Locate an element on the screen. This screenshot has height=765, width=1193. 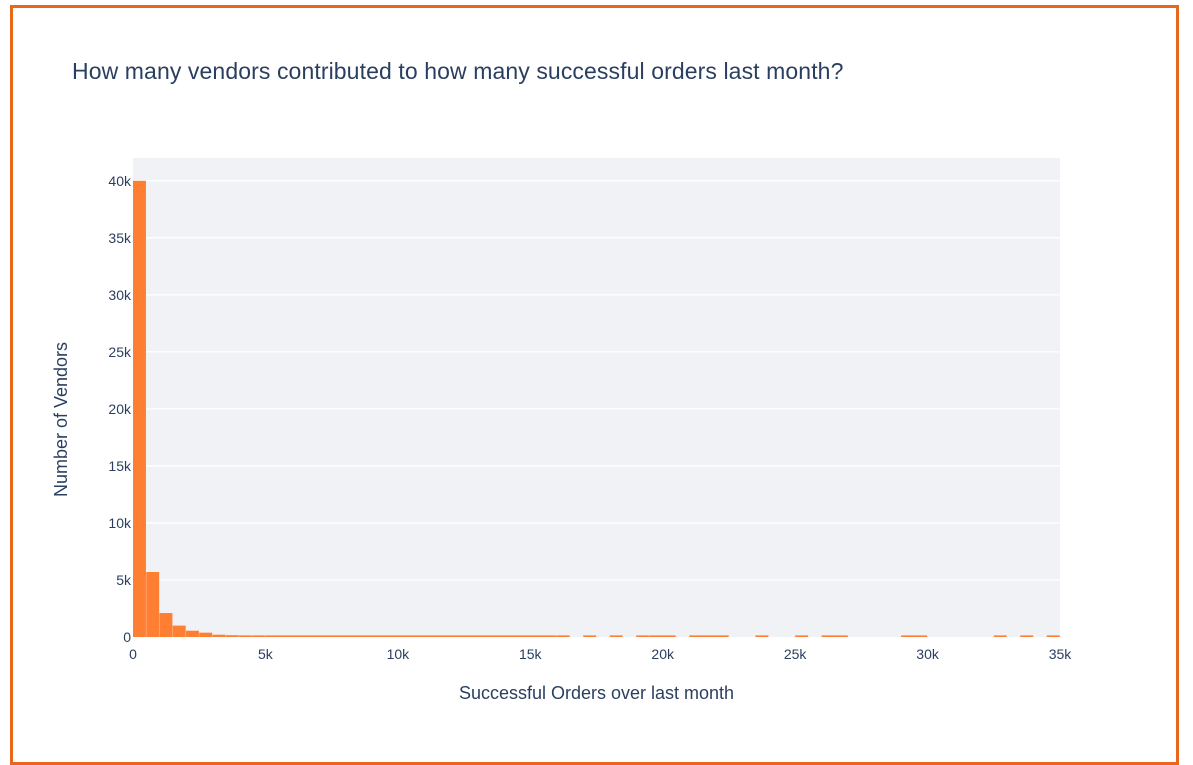
x-tick-label: 10k is located at coordinates (399, 654).